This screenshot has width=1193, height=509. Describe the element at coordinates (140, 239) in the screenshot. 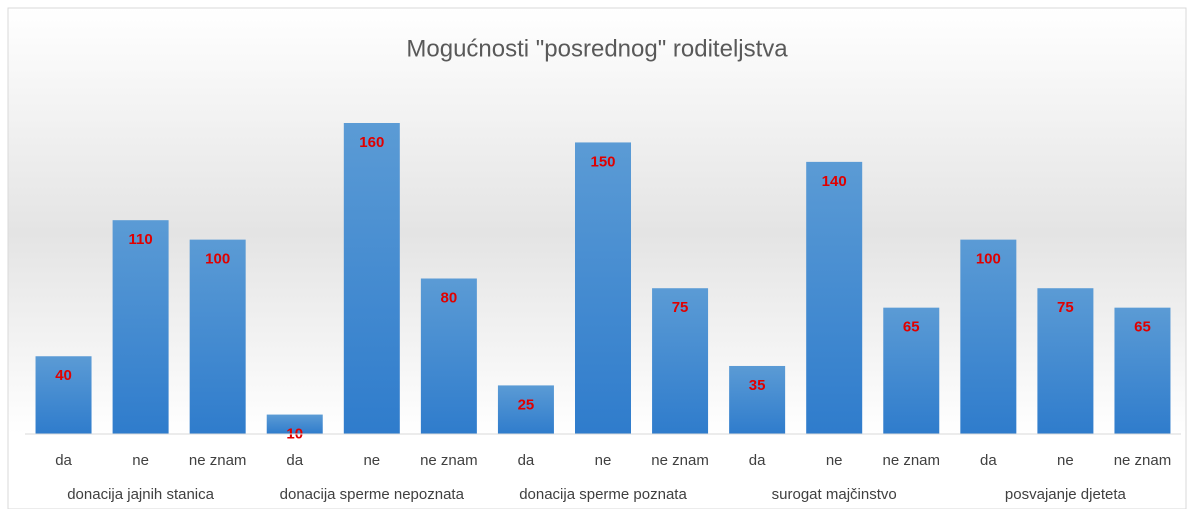

I see `data-label: 110` at that location.